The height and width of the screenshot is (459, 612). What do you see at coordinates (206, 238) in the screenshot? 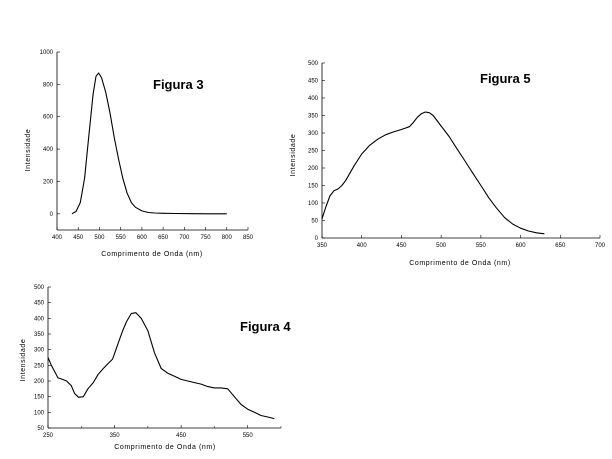
I see `x-tick-label: 750` at bounding box center [206, 238].